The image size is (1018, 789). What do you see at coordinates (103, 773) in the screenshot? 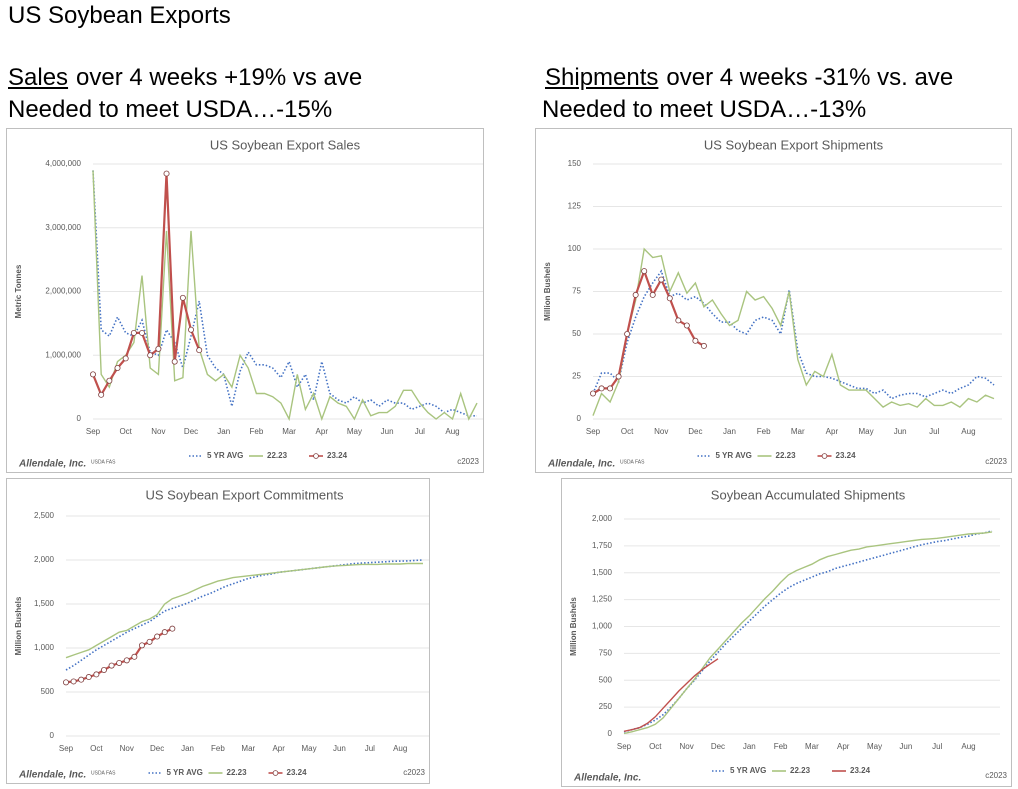
I see `source: USDA FAS` at bounding box center [103, 773].